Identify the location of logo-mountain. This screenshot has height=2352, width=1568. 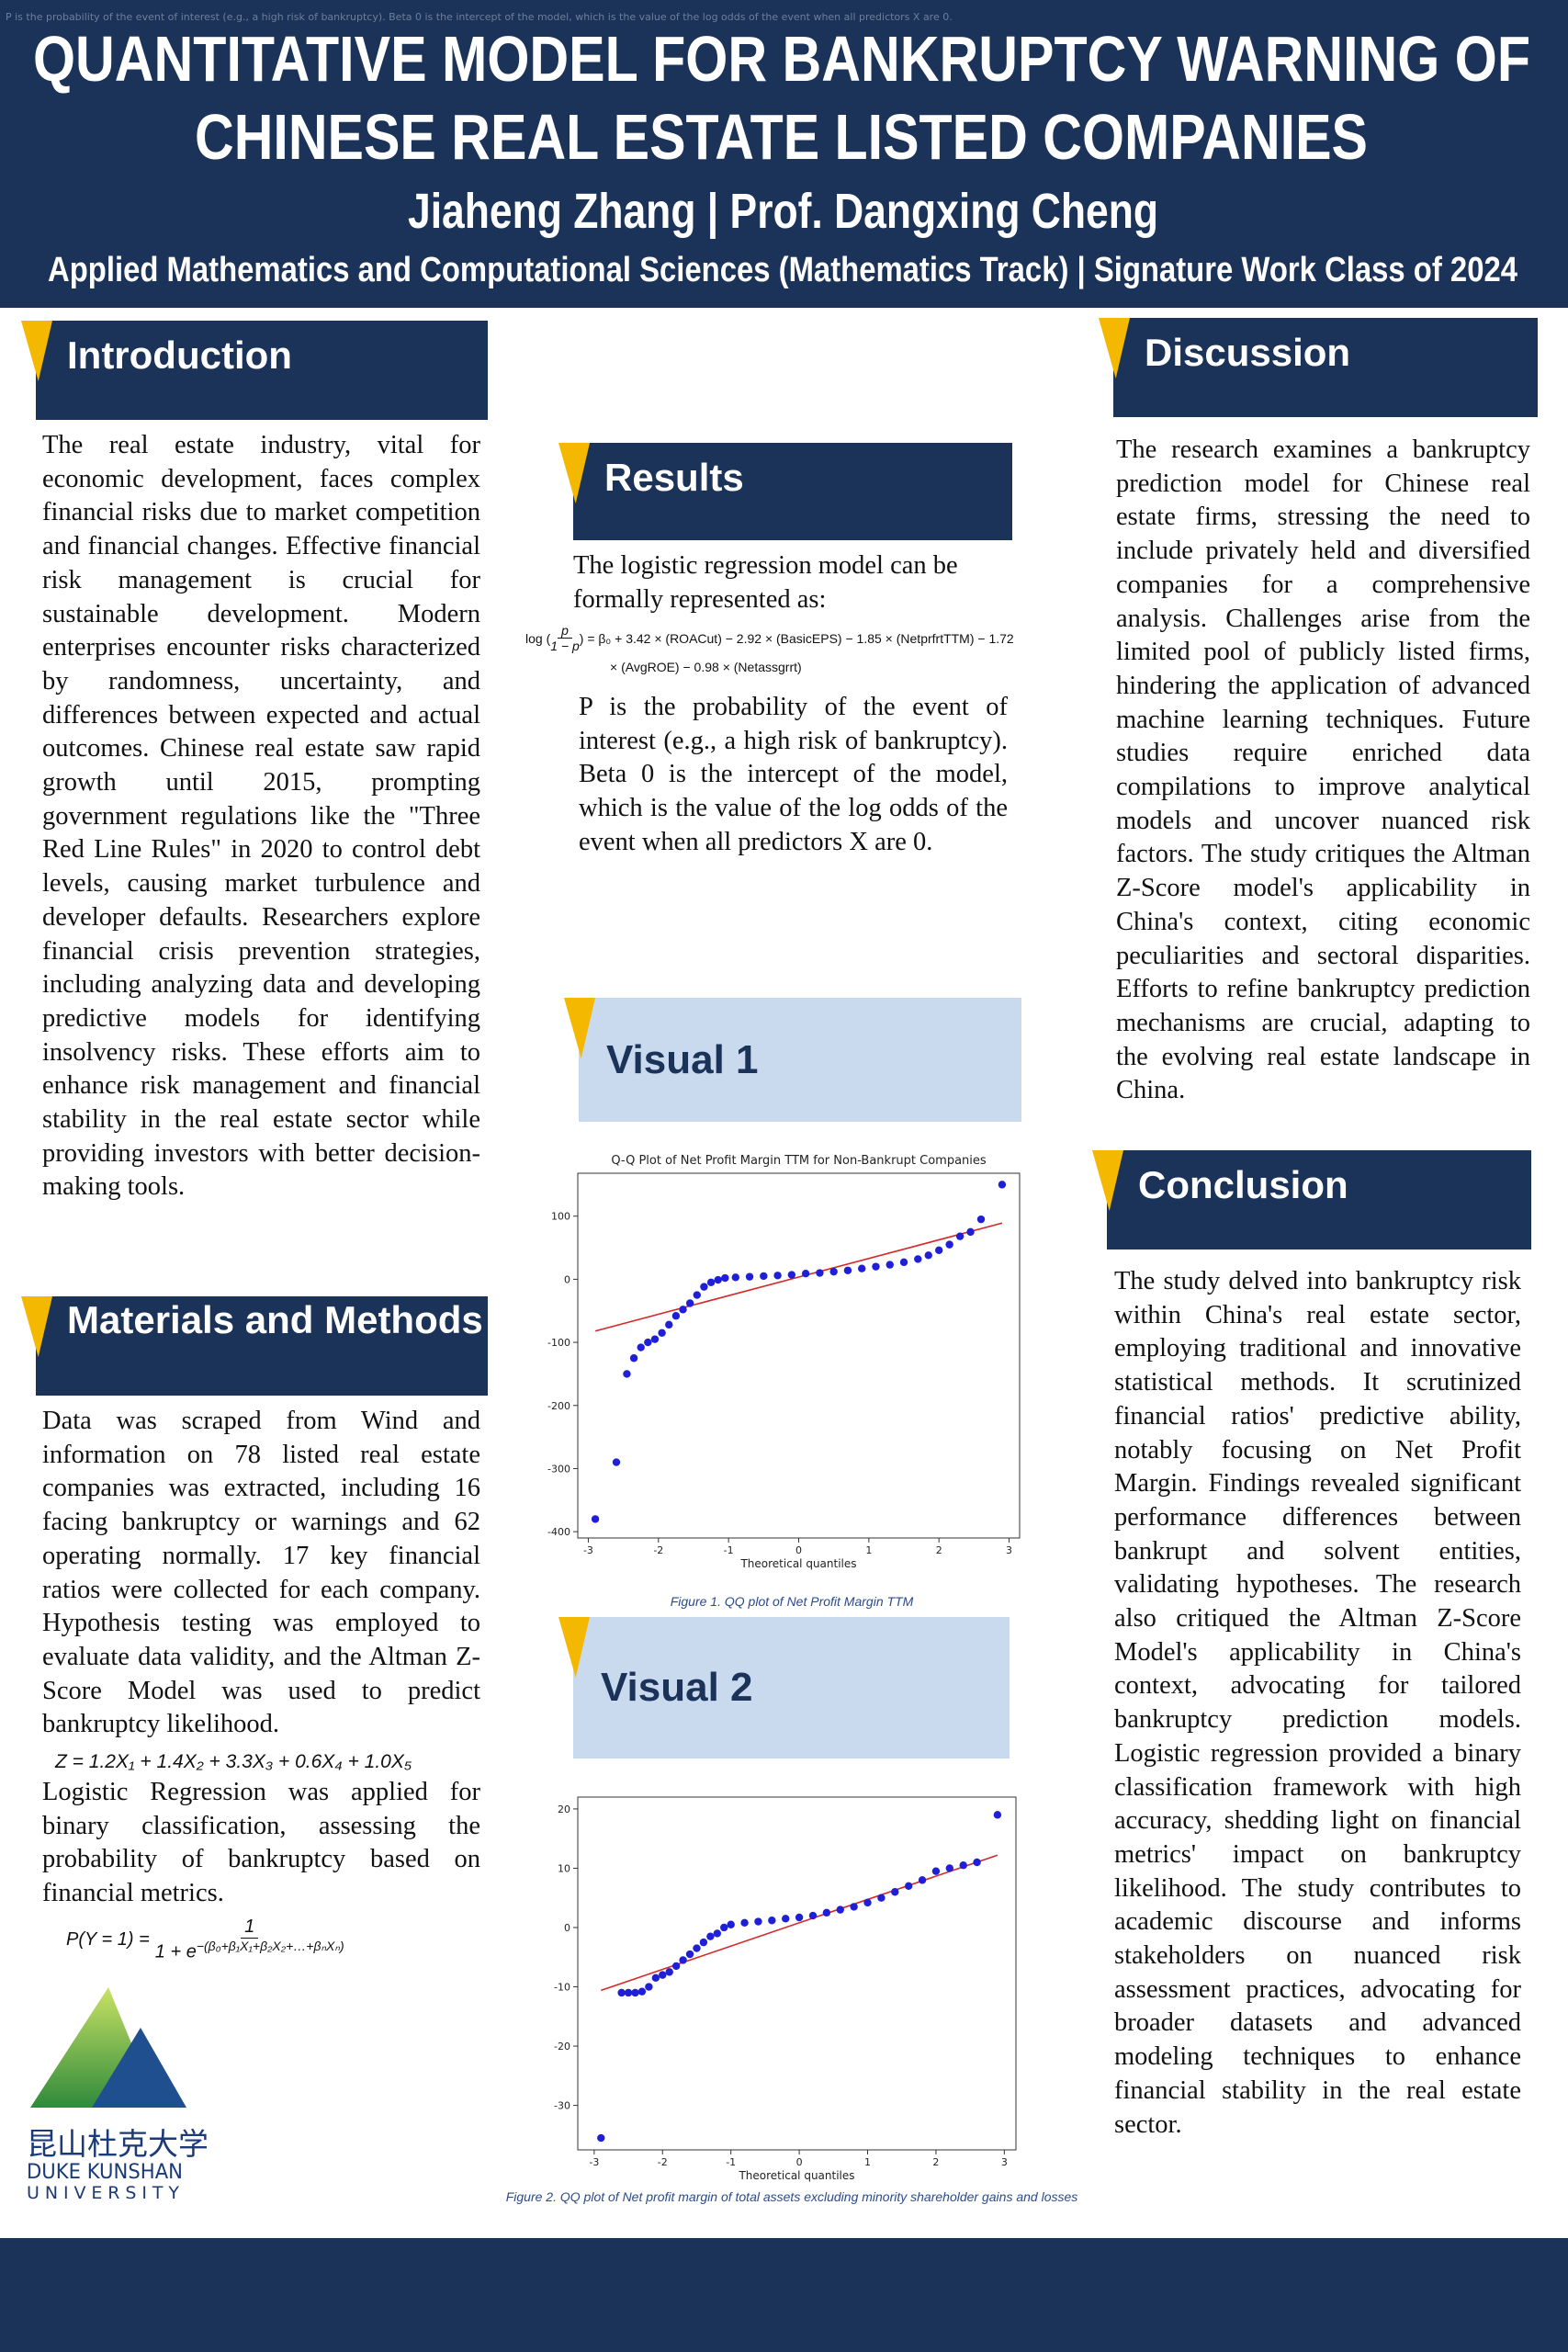
(139, 2068).